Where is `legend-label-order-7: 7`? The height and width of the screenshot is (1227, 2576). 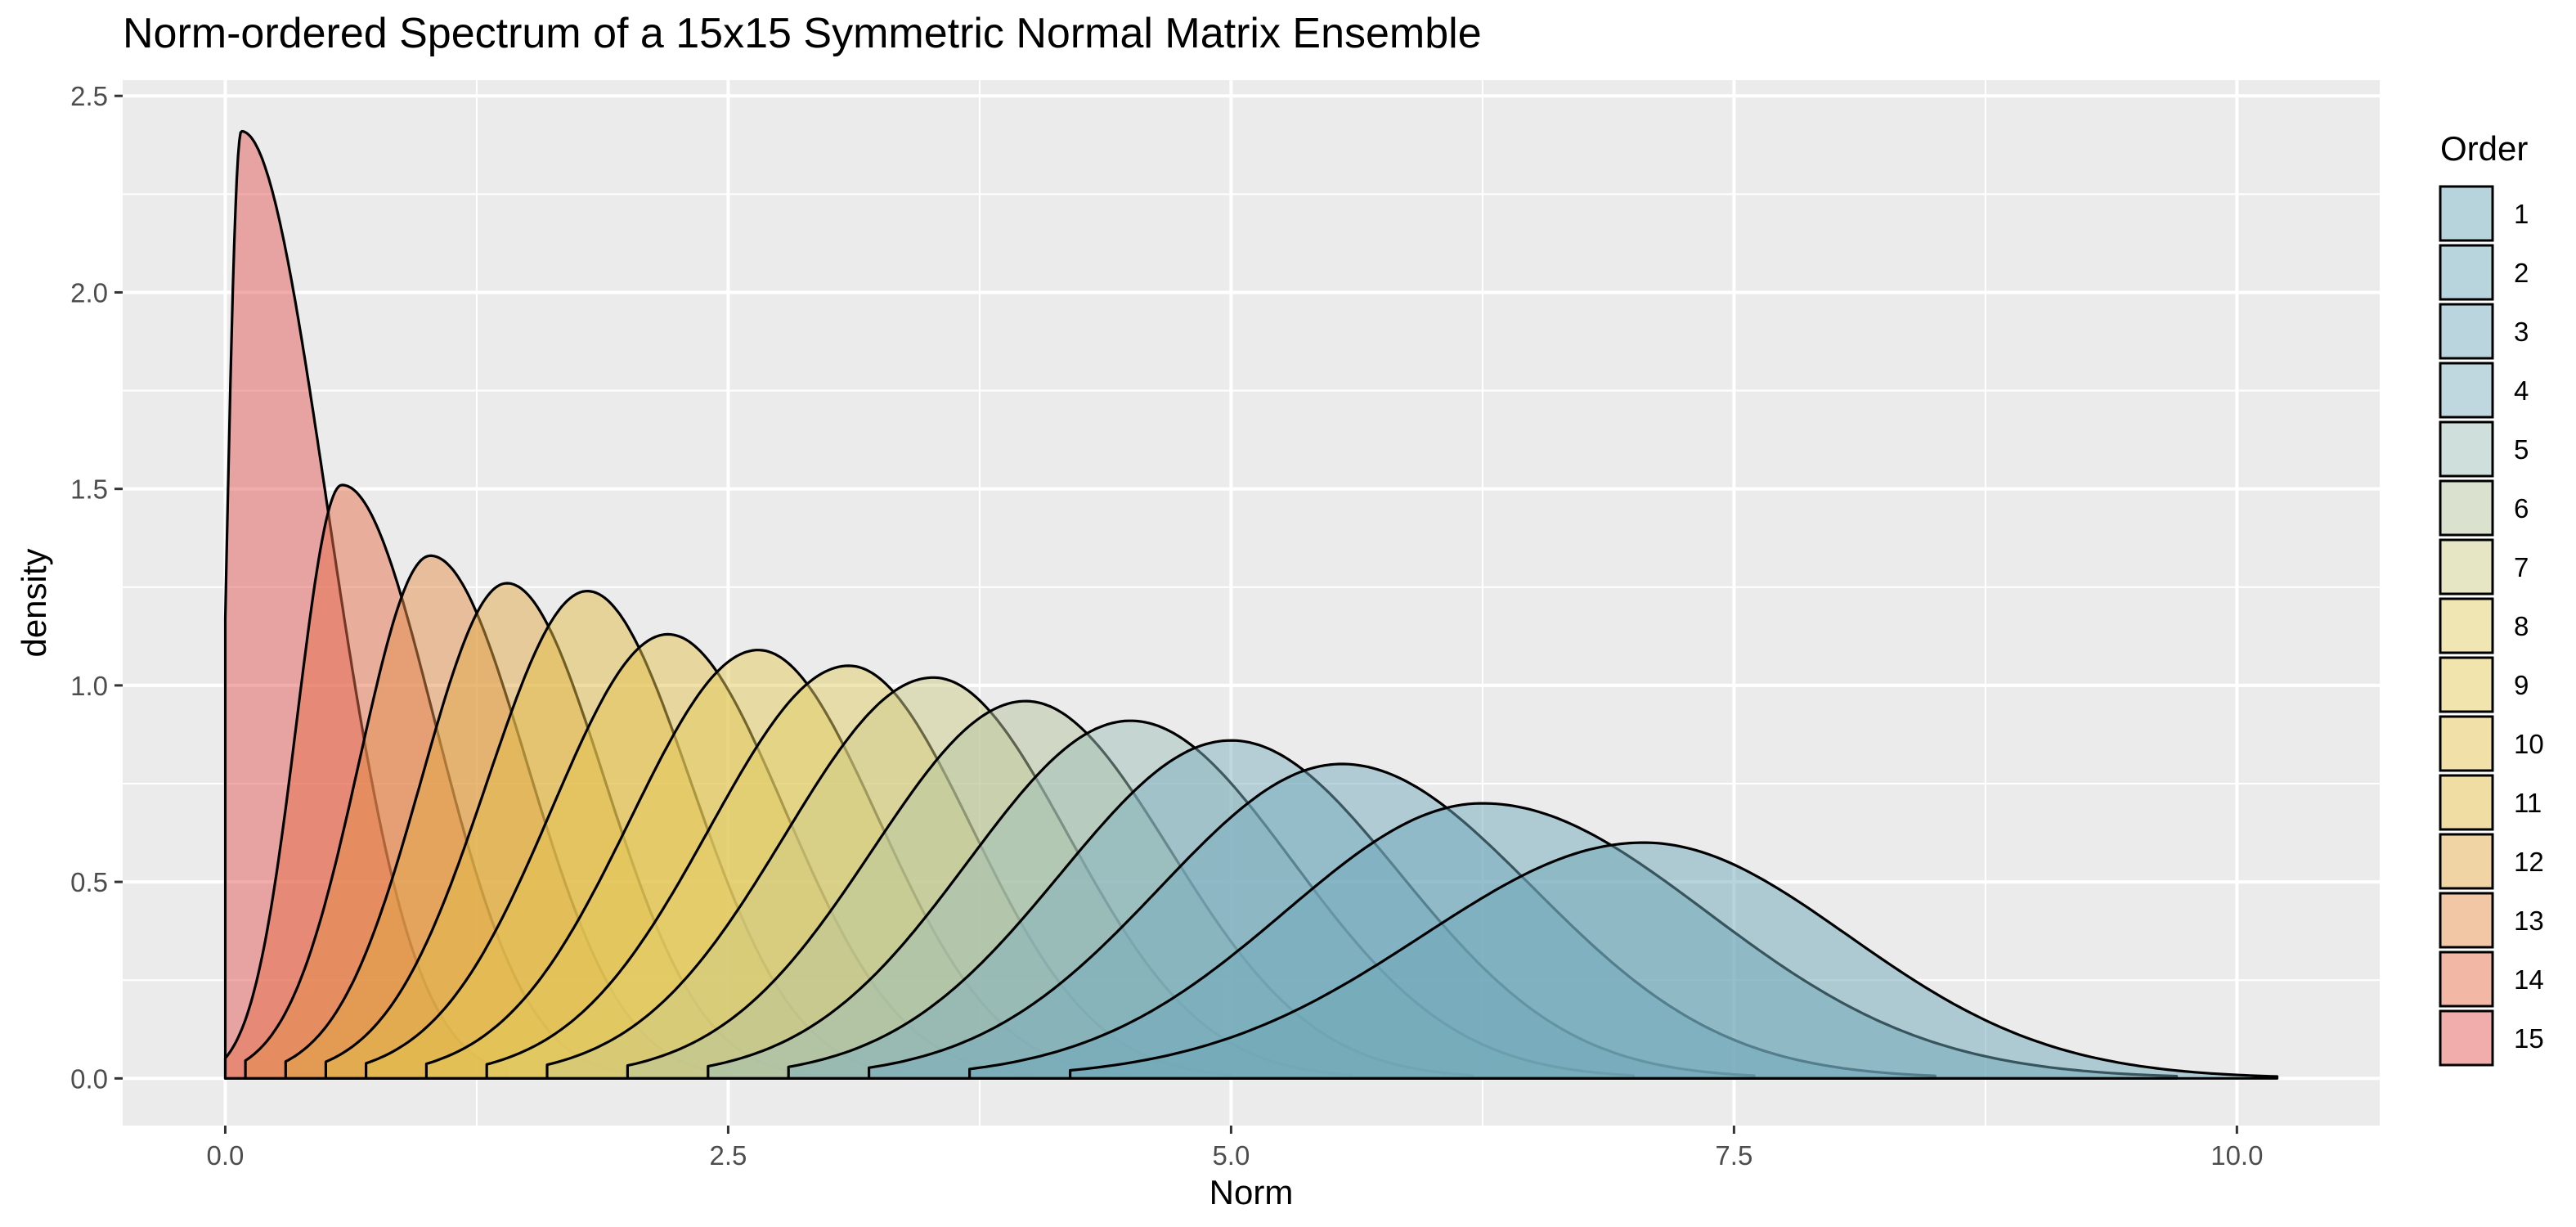 legend-label-order-7: 7 is located at coordinates (2521, 567).